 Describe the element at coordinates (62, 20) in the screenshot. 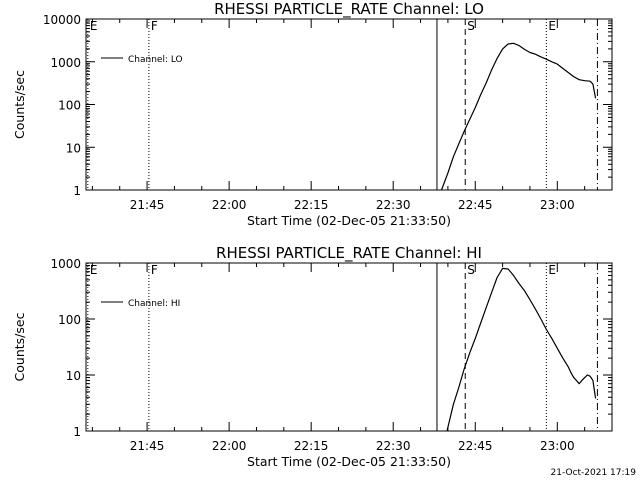

I see `y-tick-label: 10000` at that location.